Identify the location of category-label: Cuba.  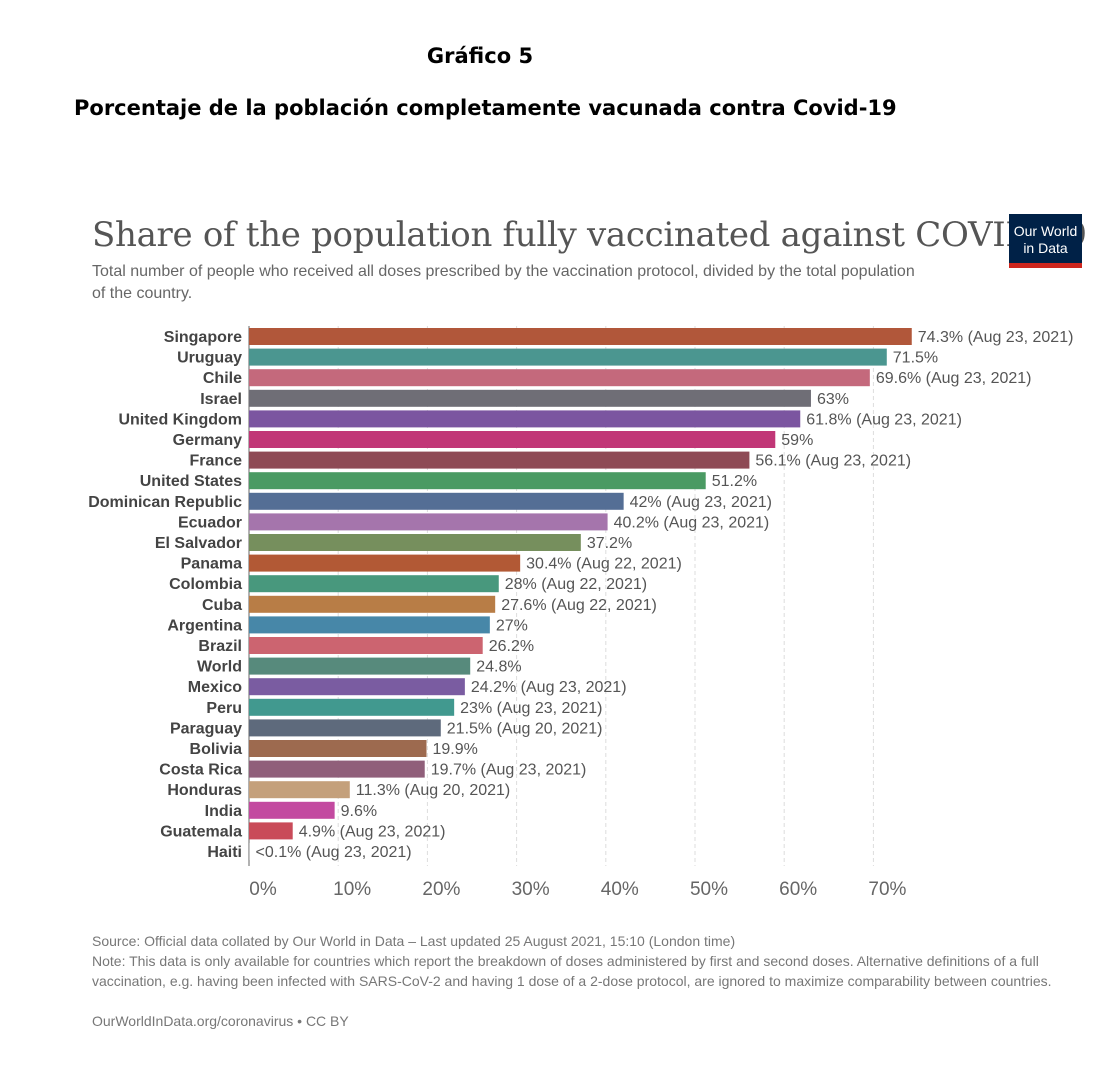
(222, 605).